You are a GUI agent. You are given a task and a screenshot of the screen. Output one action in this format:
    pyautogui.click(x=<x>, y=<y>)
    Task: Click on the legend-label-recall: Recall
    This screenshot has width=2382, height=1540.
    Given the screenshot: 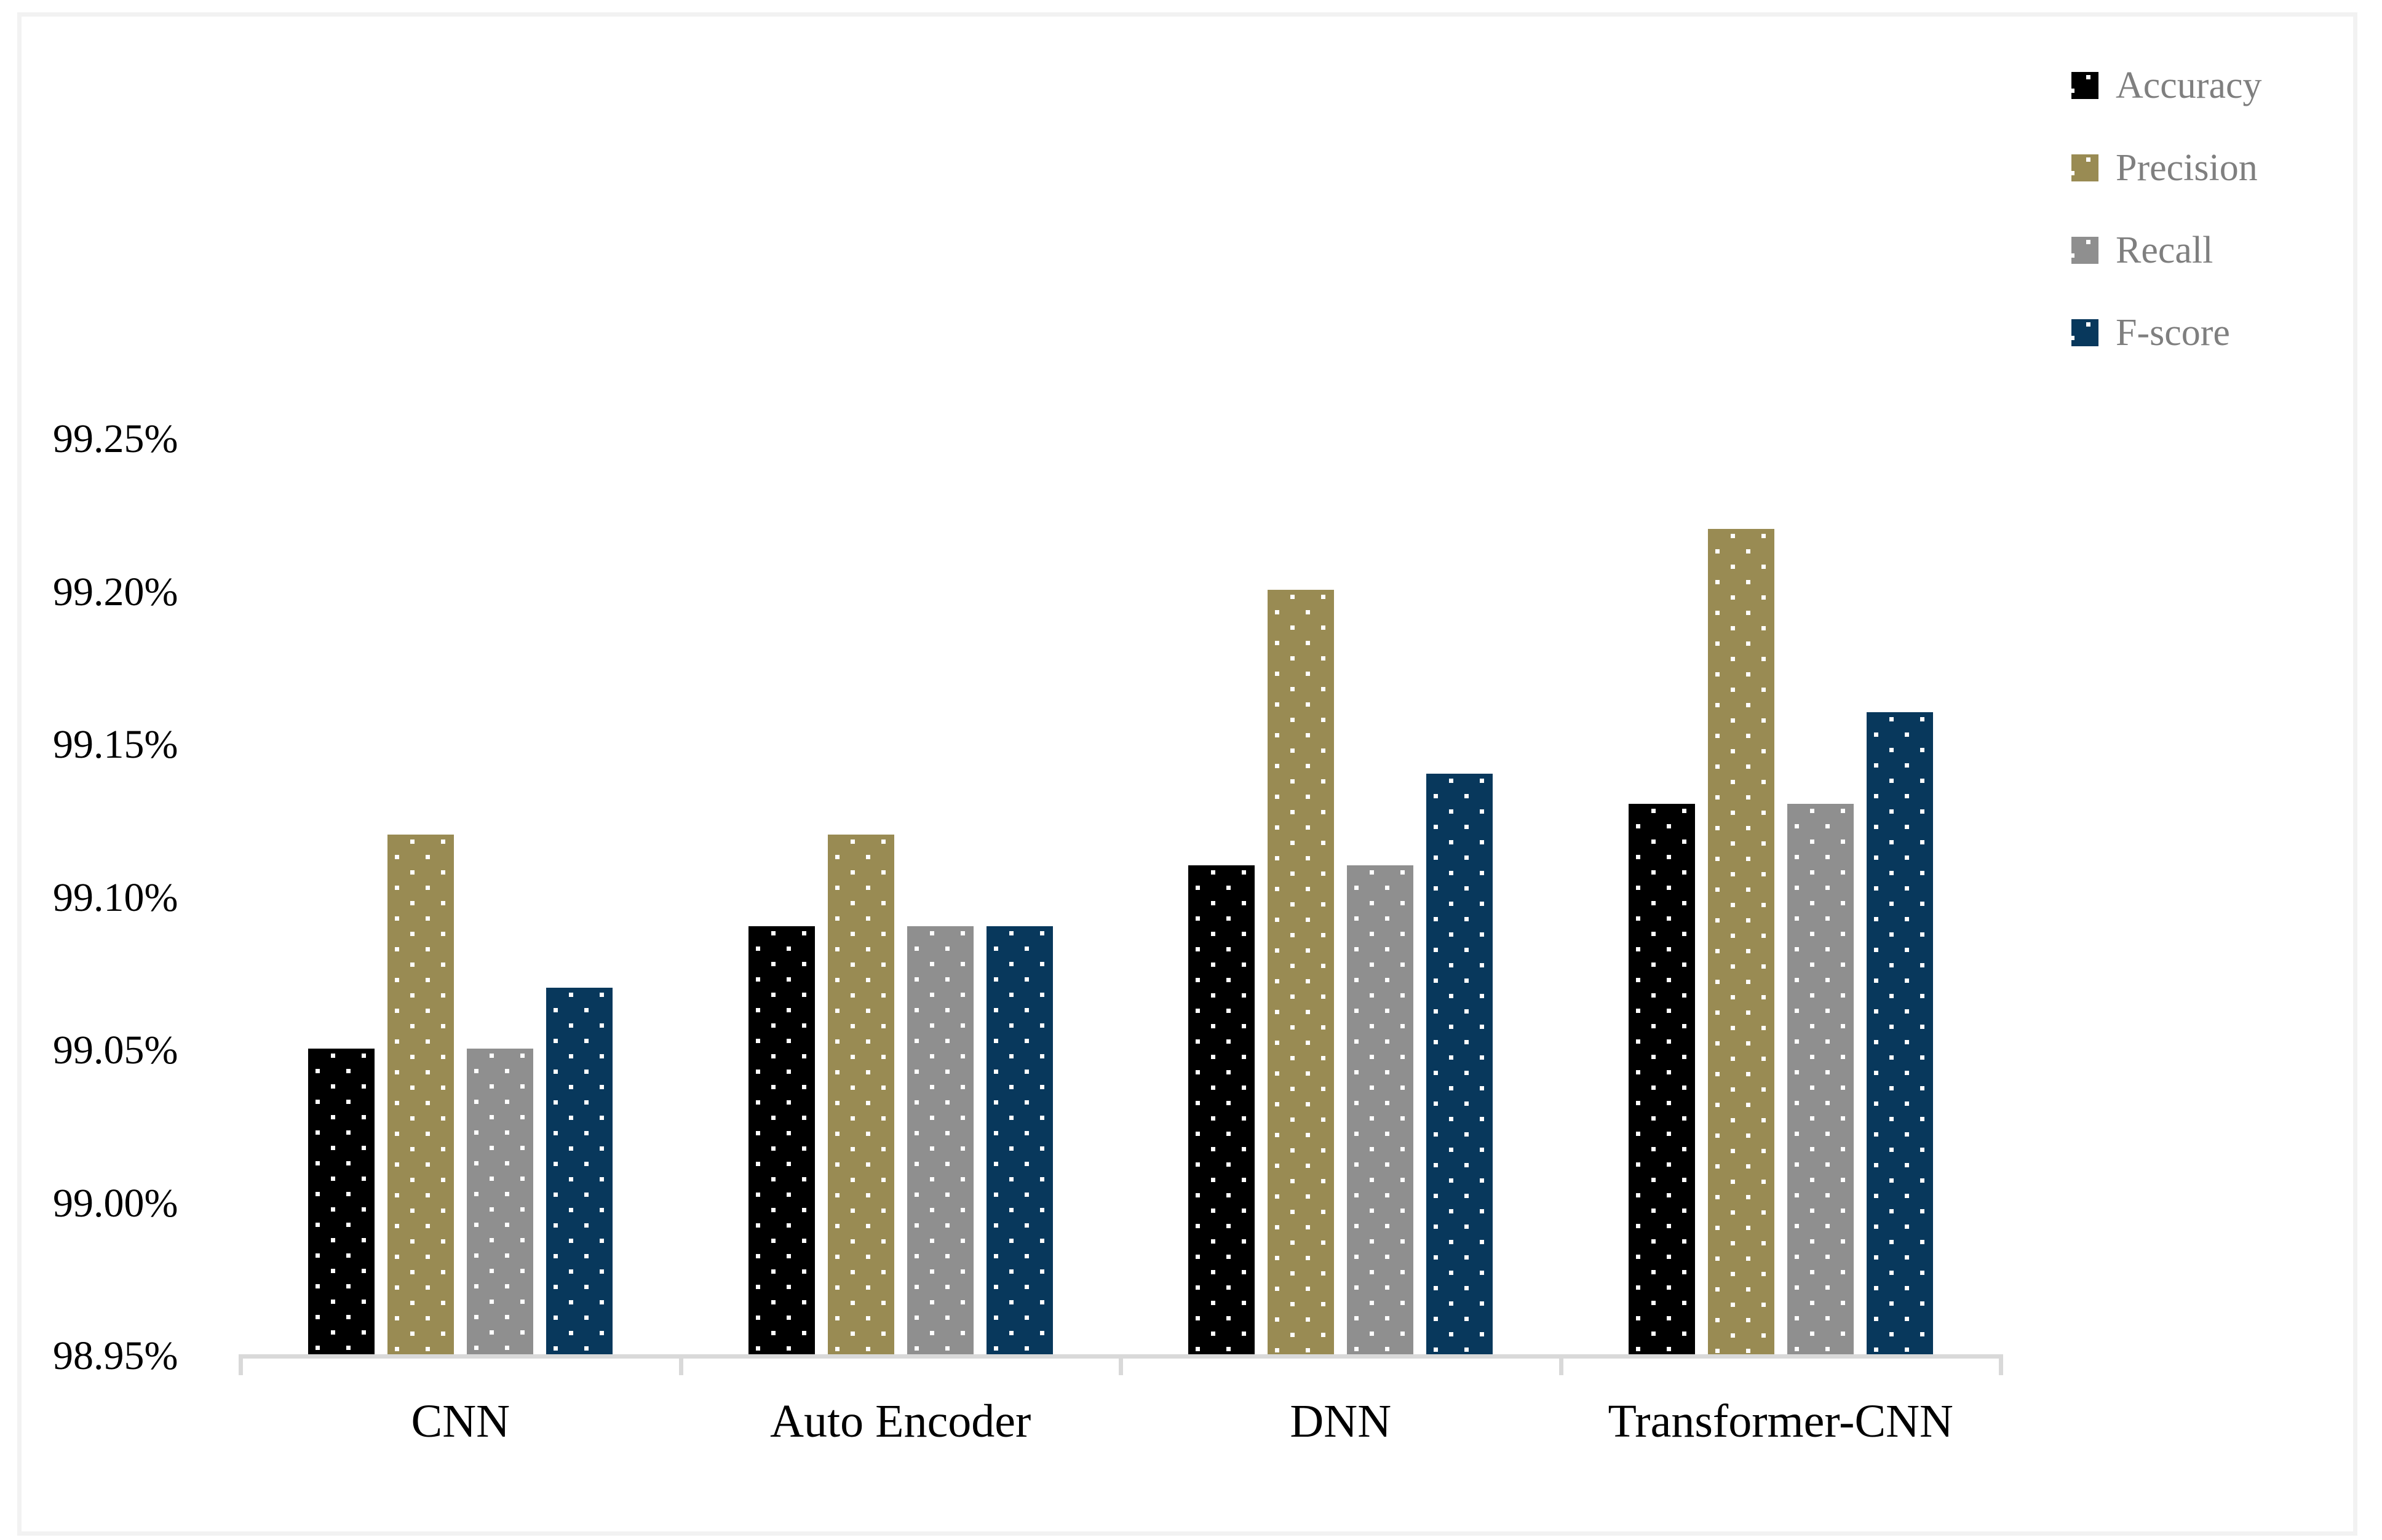 What is the action you would take?
    pyautogui.click(x=2164, y=250)
    